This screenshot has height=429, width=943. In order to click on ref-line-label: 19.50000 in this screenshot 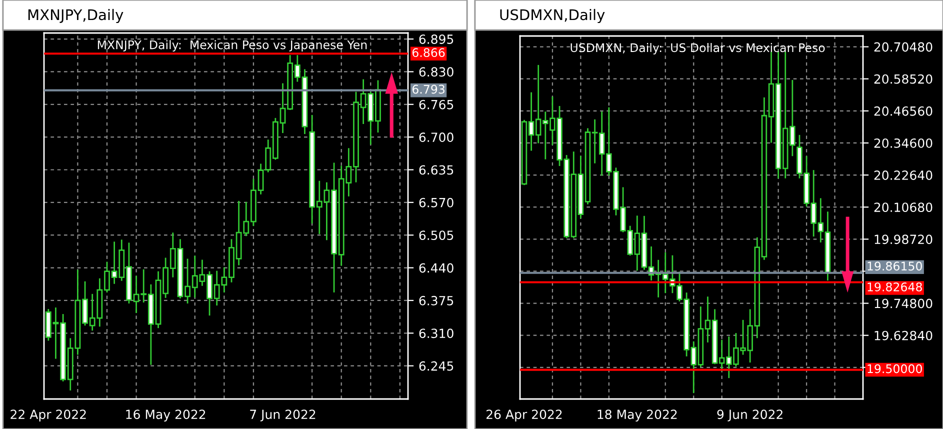, I will do `click(895, 369)`.